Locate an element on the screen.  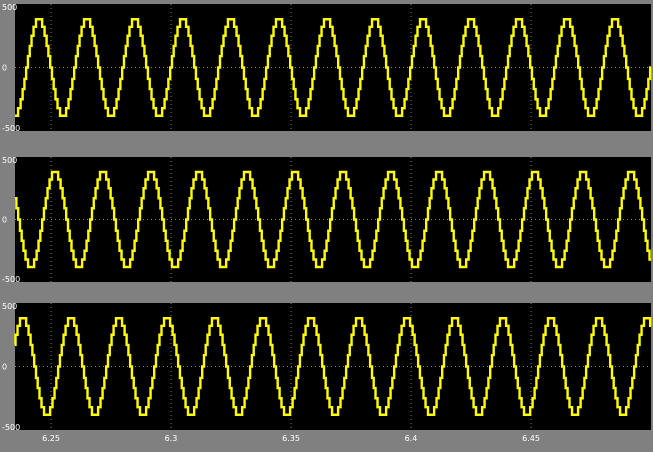
x-tick-label: 6.3 is located at coordinates (171, 438).